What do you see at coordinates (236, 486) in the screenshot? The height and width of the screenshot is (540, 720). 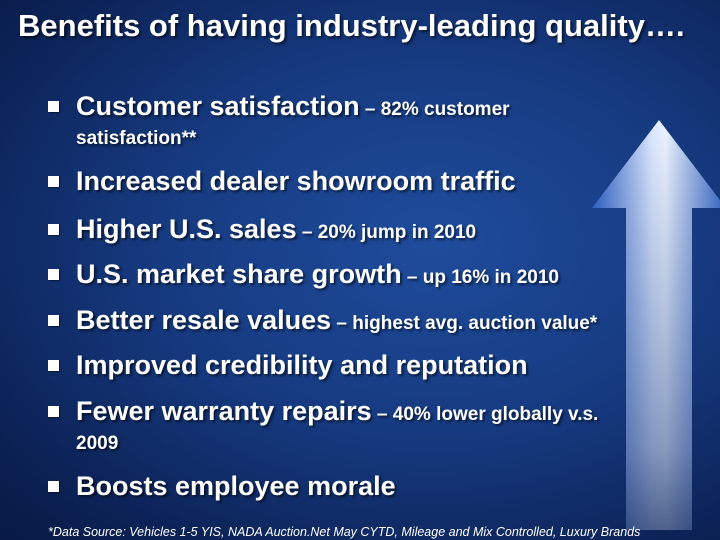 I see `bullet-main-text: Boosts employee morale` at bounding box center [236, 486].